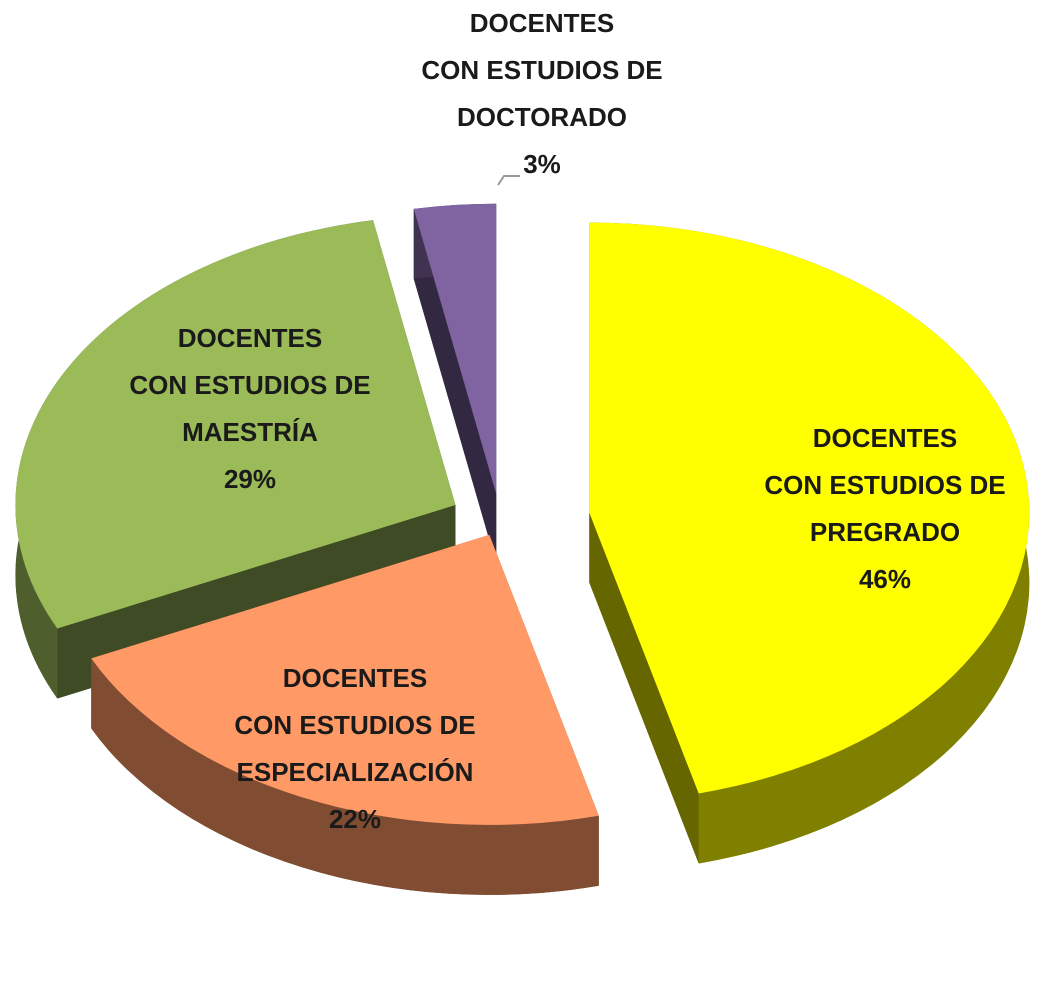 This screenshot has width=1048, height=1001. I want to click on slice-label: DOCENTES CON ESTUDIOS DE PREGRADO, so click(885, 485).